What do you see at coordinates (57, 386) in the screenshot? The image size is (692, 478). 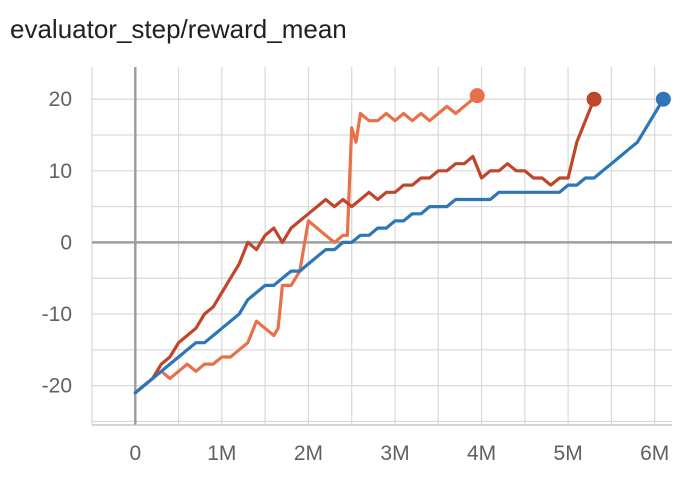 I see `y-tick-label: -20` at bounding box center [57, 386].